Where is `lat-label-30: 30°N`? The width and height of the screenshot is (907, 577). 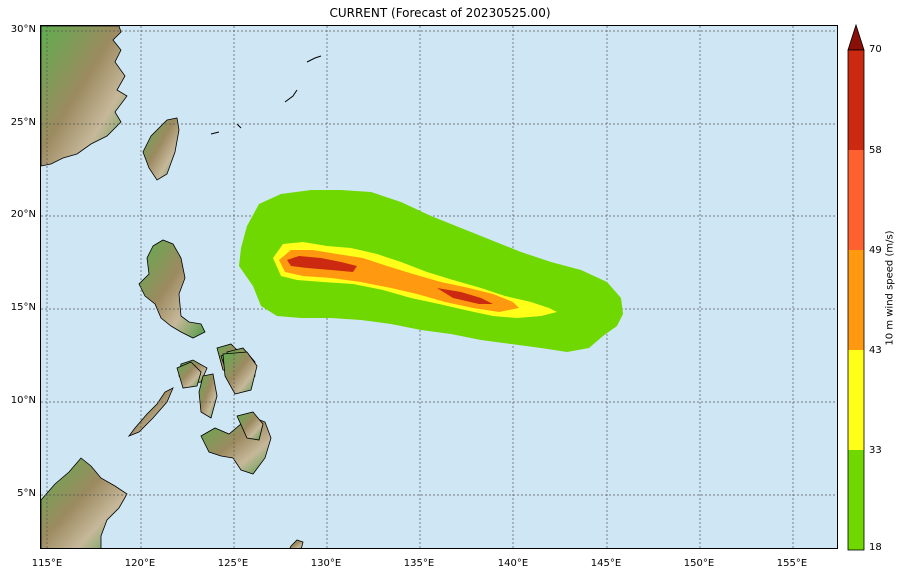 lat-label-30: 30°N is located at coordinates (23, 29).